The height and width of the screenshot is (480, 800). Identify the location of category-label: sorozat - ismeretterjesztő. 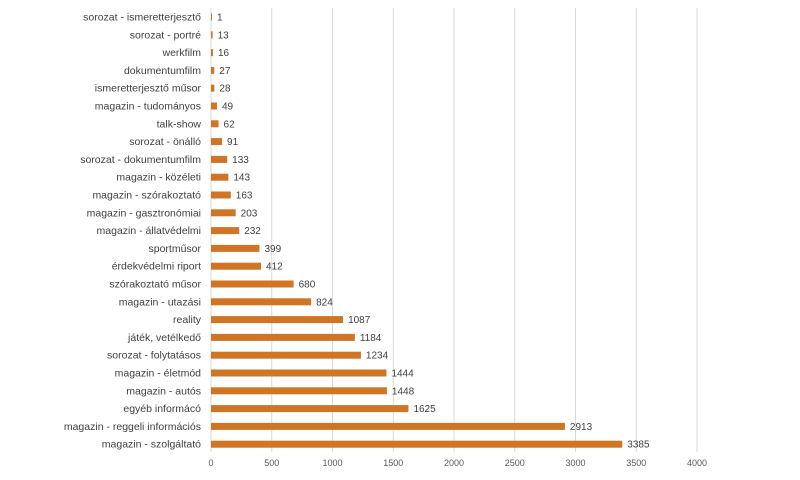
(142, 18).